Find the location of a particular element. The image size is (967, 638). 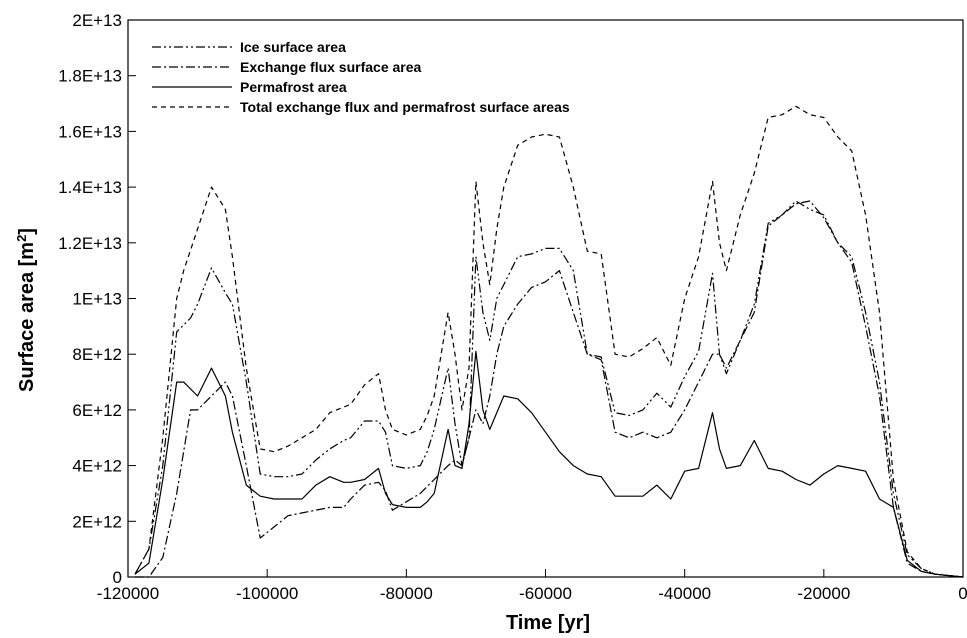

y-tick-label: 1.8E+13 is located at coordinates (90, 76).